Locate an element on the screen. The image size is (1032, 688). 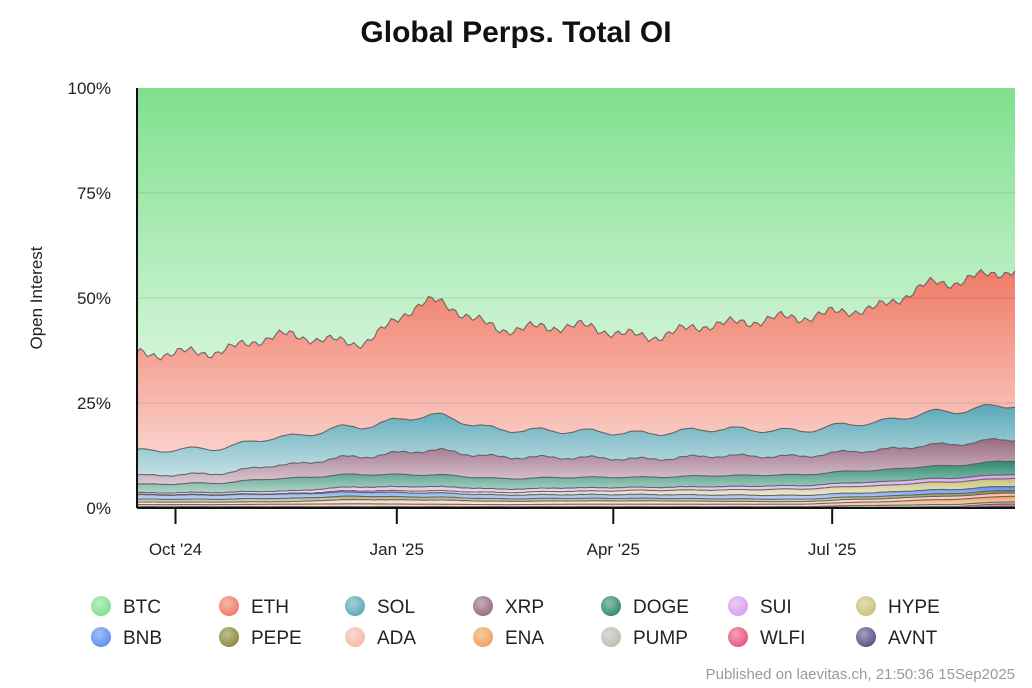
legend-label-eth: ETH is located at coordinates (270, 607).